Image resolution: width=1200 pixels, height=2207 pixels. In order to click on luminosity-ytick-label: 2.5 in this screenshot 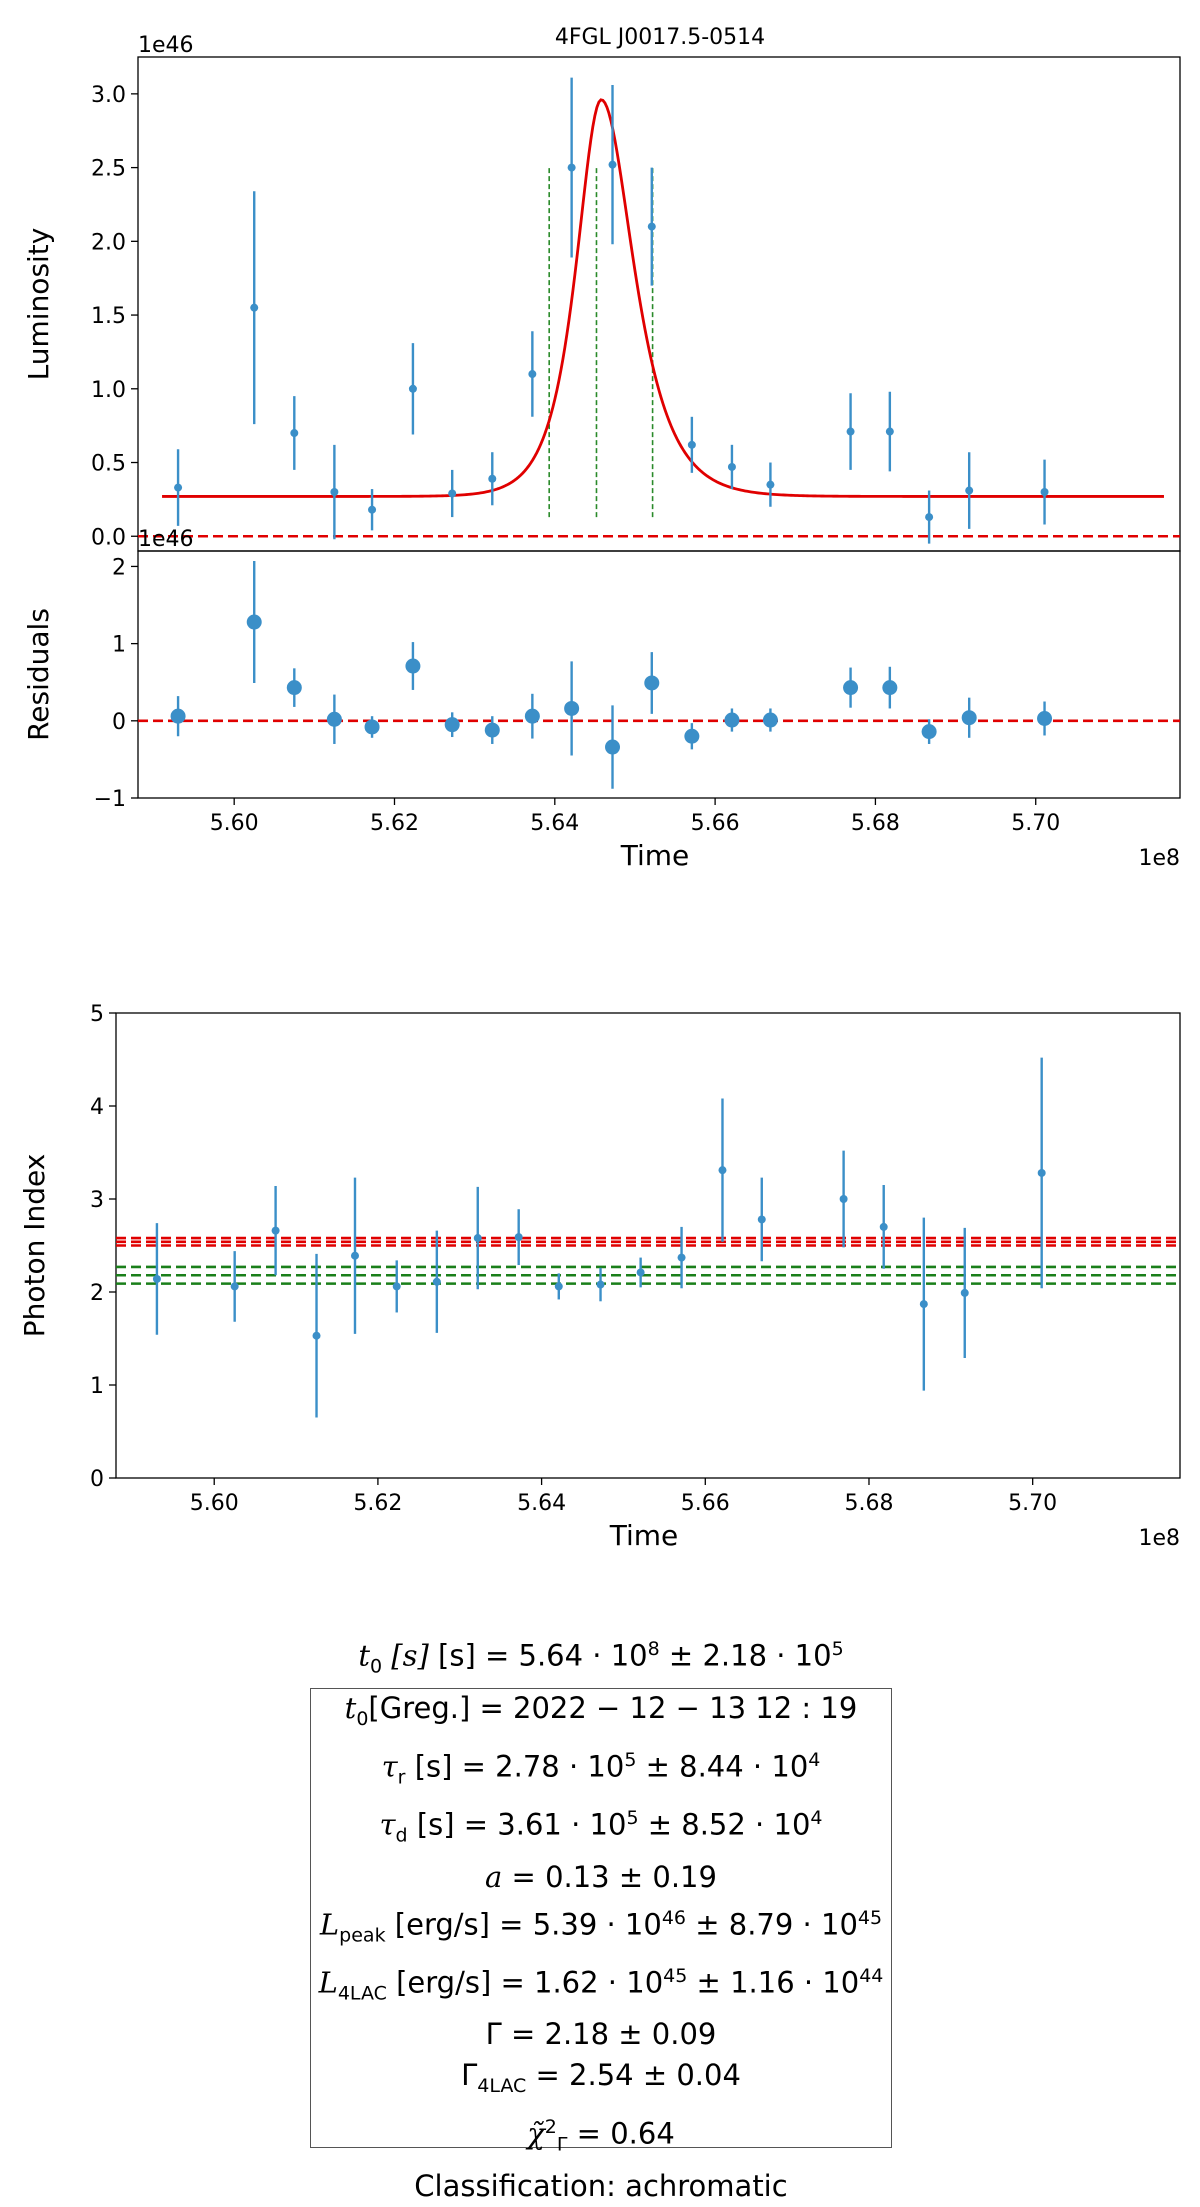, I will do `click(108, 169)`.